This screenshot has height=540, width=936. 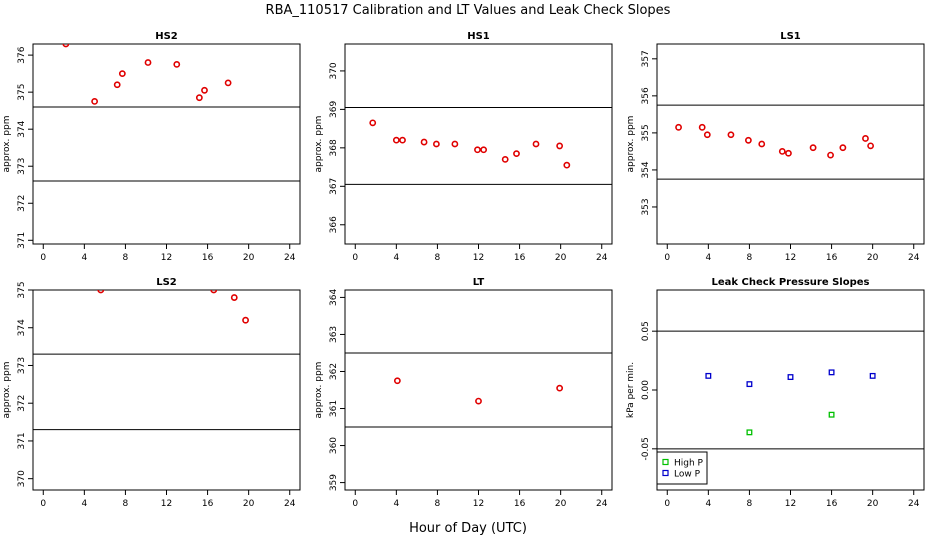 What do you see at coordinates (22, 54) in the screenshot?
I see `y-tick-label: 376` at bounding box center [22, 54].